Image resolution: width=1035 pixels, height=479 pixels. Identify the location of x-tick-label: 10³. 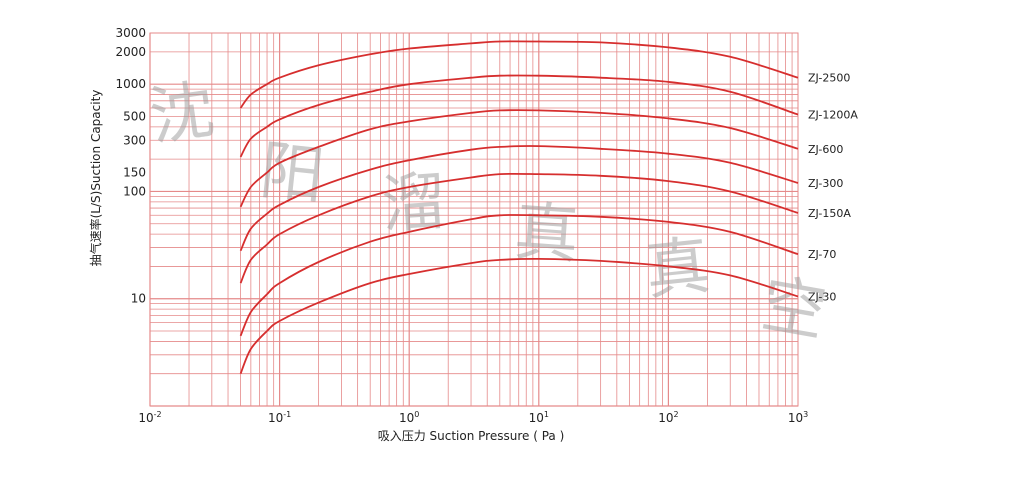
(798, 417).